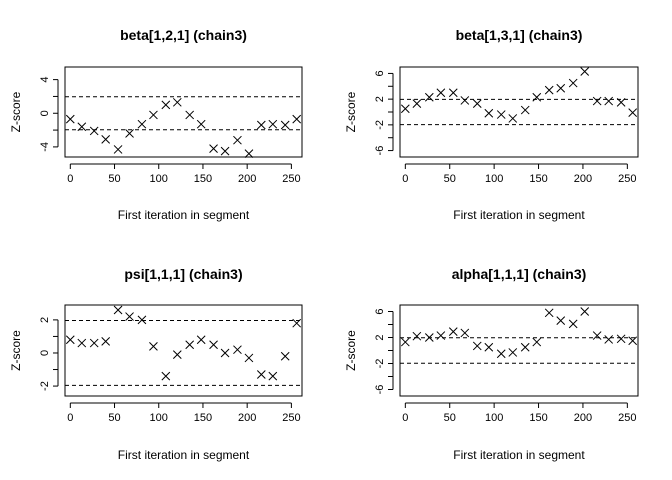 The image size is (672, 480). I want to click on chart-title: alpha[1,1,1] (chain3), so click(519, 274).